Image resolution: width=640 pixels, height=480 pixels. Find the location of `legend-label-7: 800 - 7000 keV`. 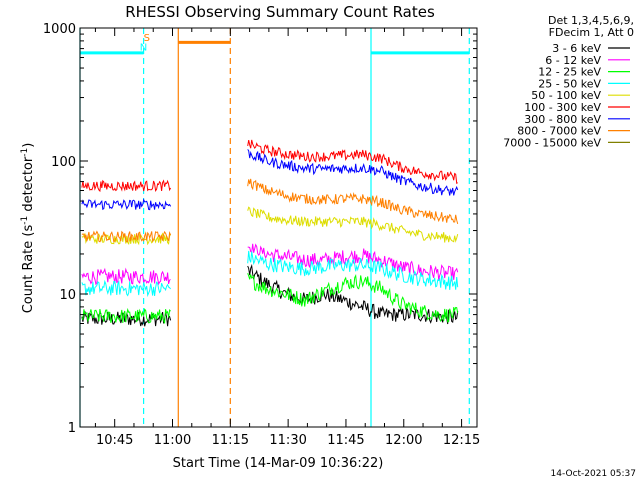

legend-label-7: 800 - 7000 keV is located at coordinates (559, 131).